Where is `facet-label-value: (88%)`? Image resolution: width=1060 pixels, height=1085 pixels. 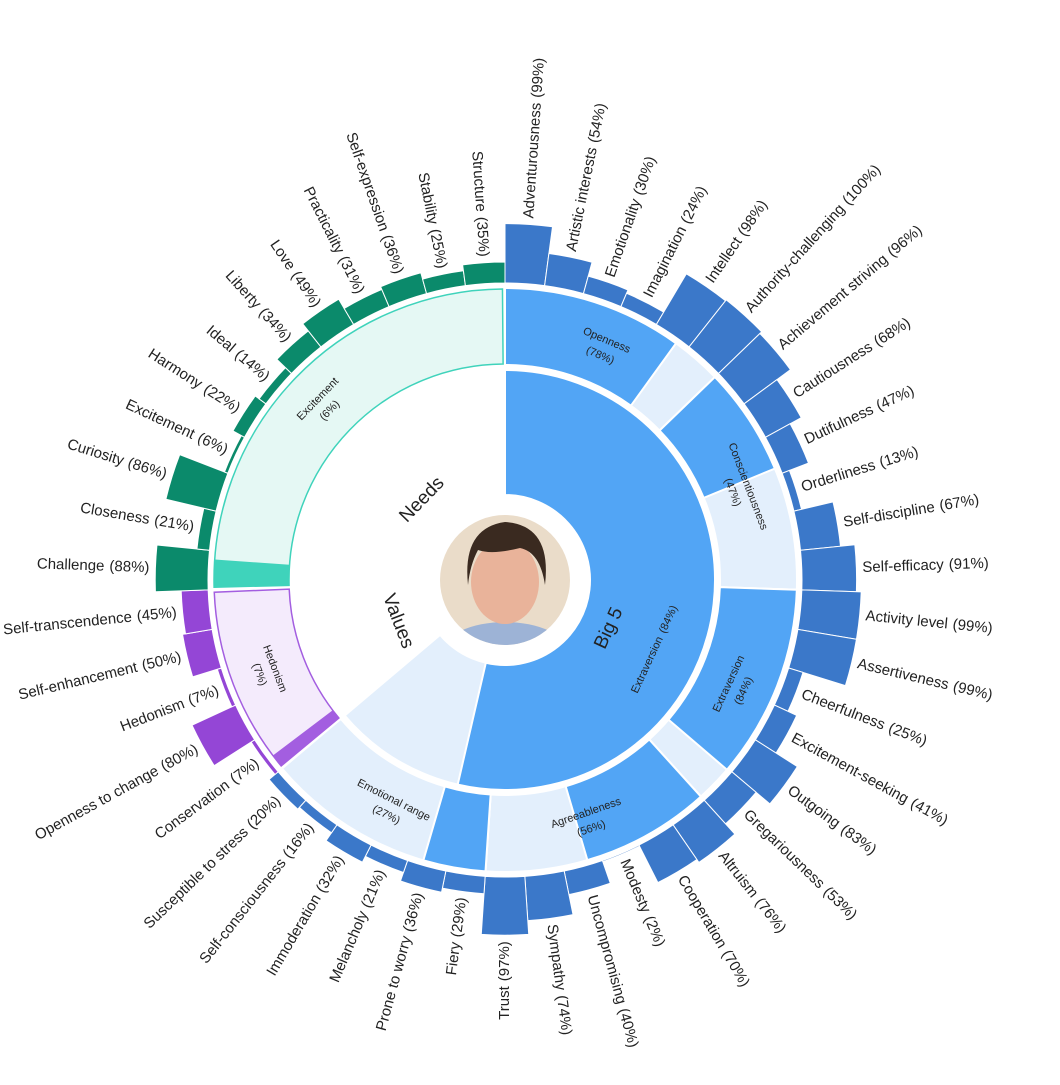
facet-label-value: (88%) is located at coordinates (129, 567).